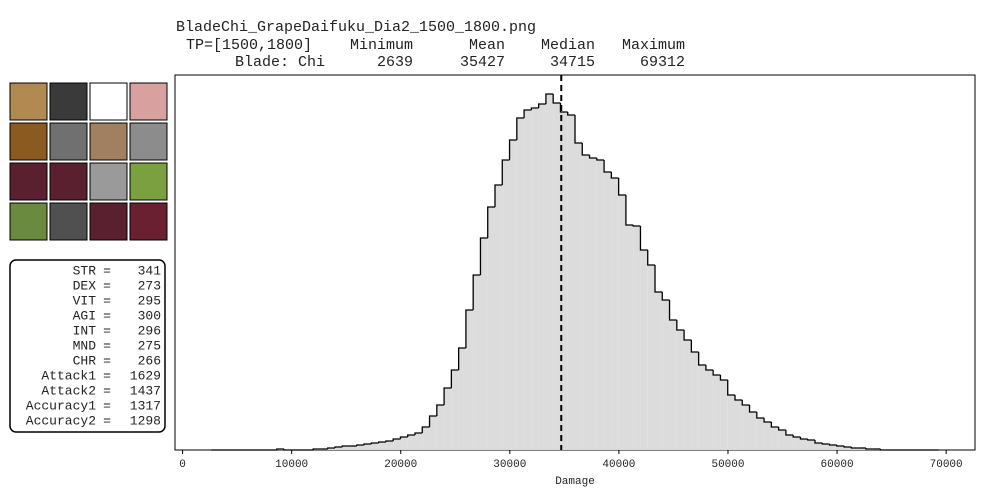 The width and height of the screenshot is (1000, 500). I want to click on stat-name: Attack1, so click(68, 375).